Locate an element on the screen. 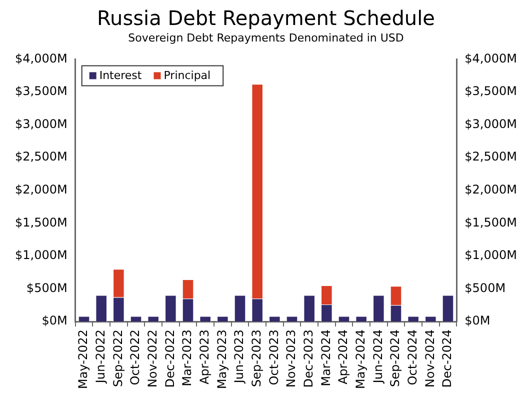 The image size is (532, 400). x-tick-label: Mar-2024 is located at coordinates (325, 358).